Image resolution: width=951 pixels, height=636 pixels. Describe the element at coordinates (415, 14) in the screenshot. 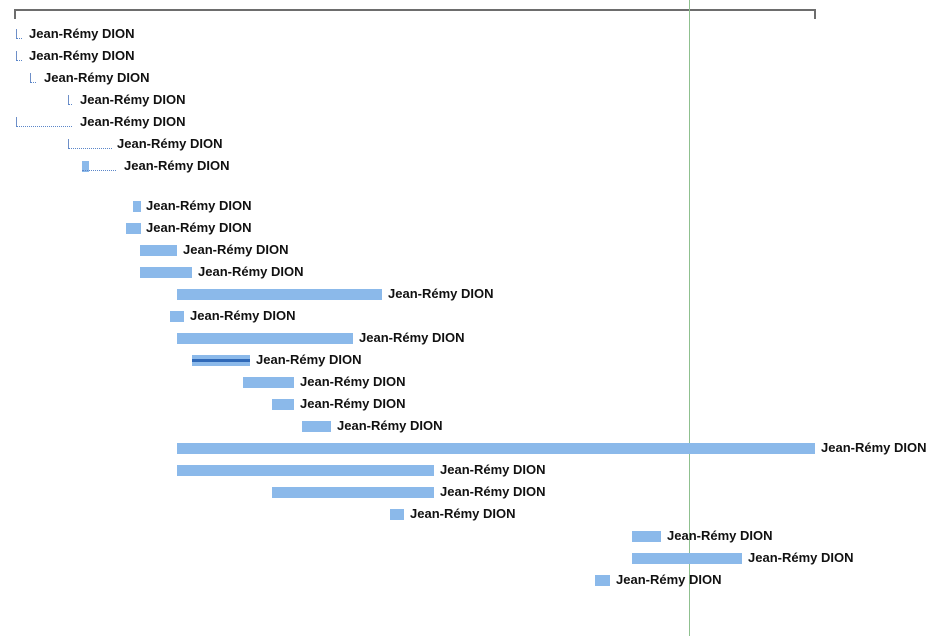

I see `project-summary-bar` at that location.